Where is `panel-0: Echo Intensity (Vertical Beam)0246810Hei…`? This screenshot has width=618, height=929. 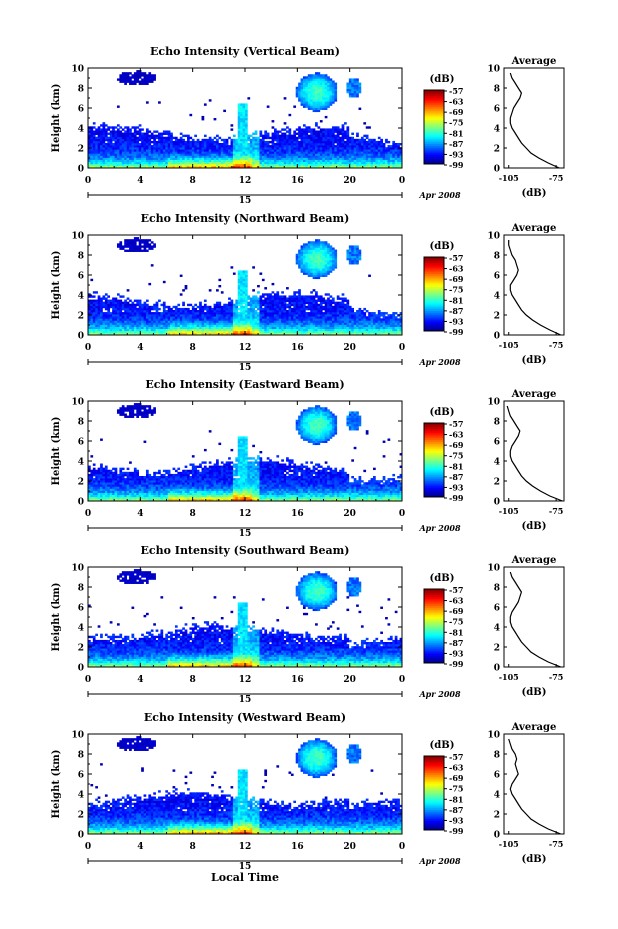
panel-0: Echo Intensity (Vertical Beam)0246810Hei… is located at coordinates (308, 125).